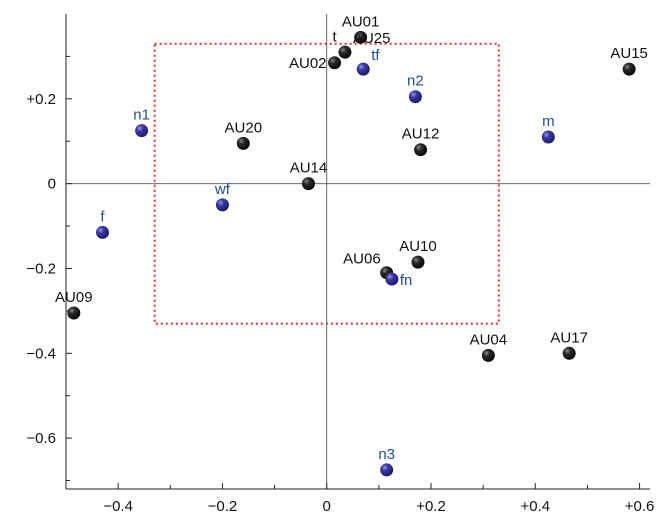 The width and height of the screenshot is (667, 523). I want to click on point-au14, so click(308, 184).